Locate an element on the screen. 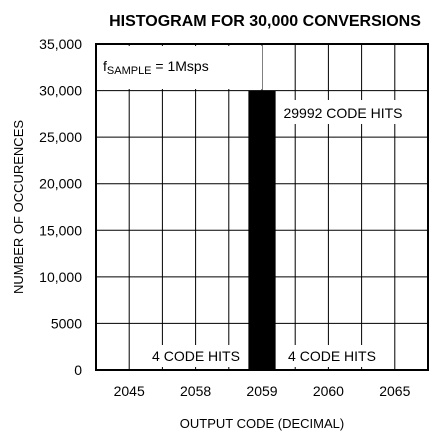 The height and width of the screenshot is (443, 432). x-tick-label: 2059 is located at coordinates (261, 391).